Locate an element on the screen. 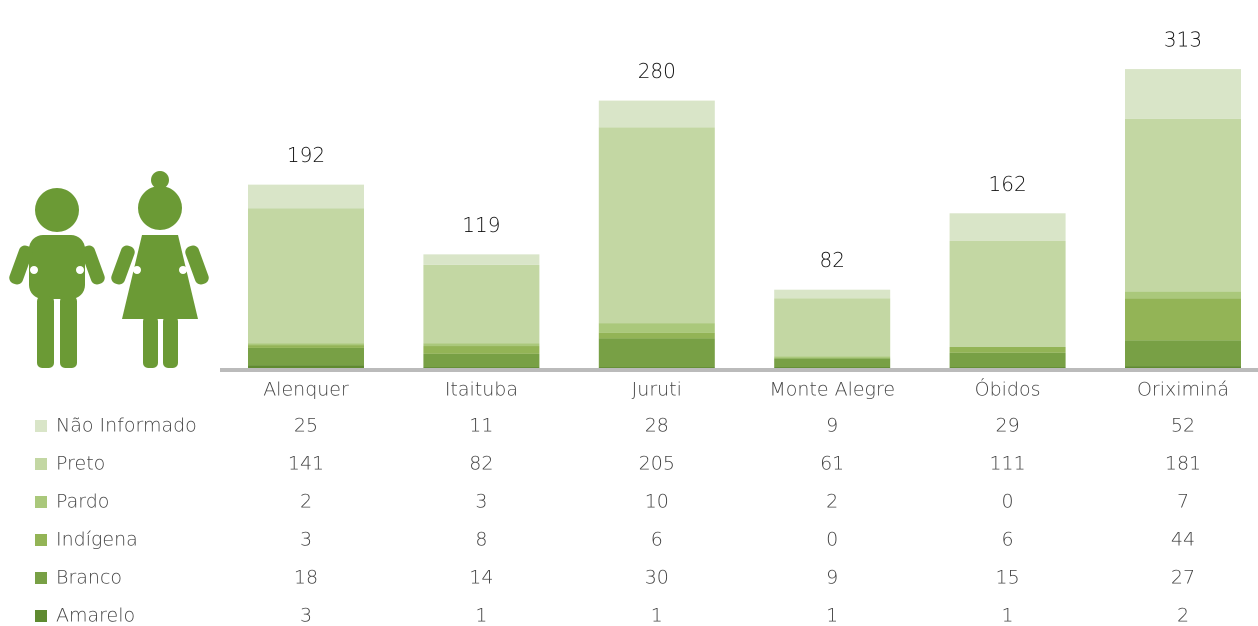  total-label: 82 is located at coordinates (831, 260).